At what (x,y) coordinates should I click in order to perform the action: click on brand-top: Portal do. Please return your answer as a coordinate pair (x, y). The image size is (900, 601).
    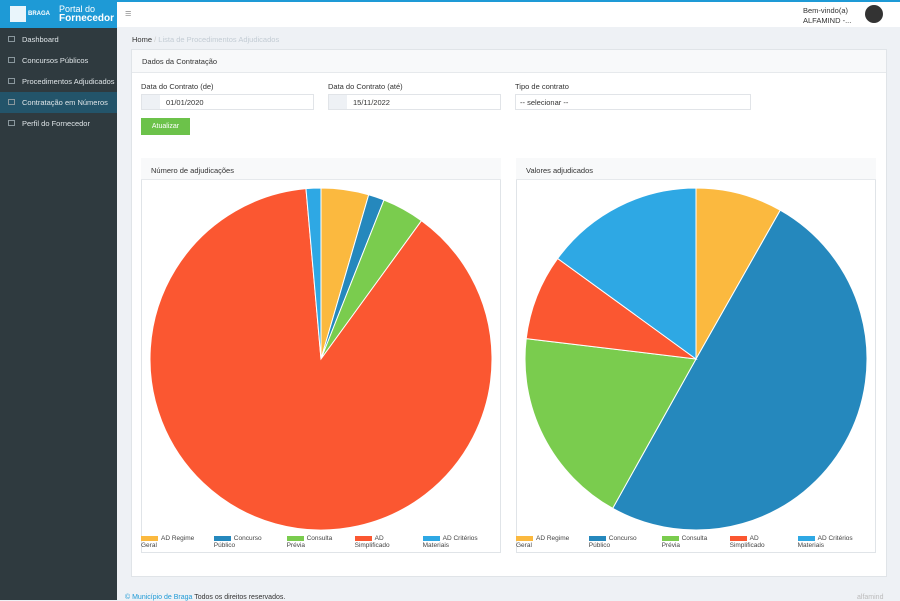
    Looking at the image, I should click on (77, 9).